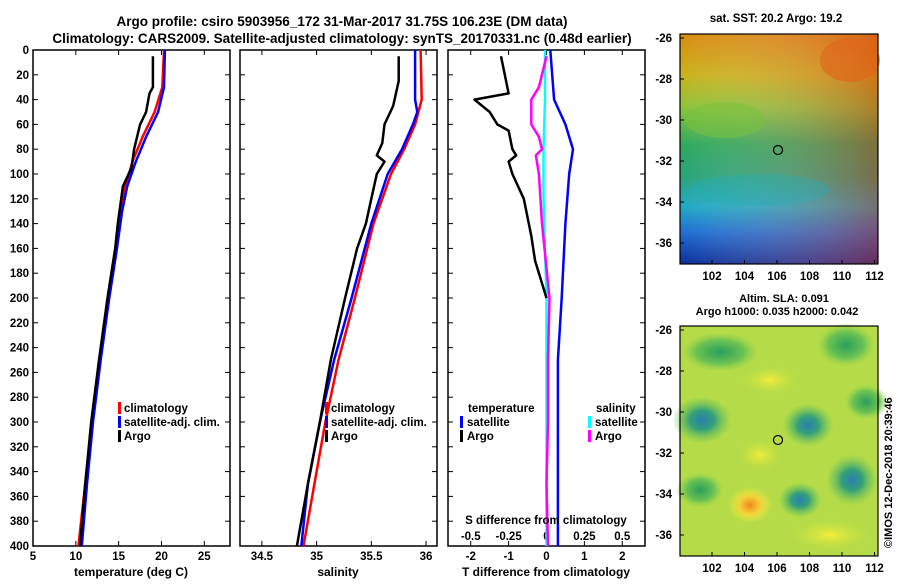 The height and width of the screenshot is (585, 900). Describe the element at coordinates (461, 422) in the screenshot. I see `legend-temp-satellite-swatch` at that location.